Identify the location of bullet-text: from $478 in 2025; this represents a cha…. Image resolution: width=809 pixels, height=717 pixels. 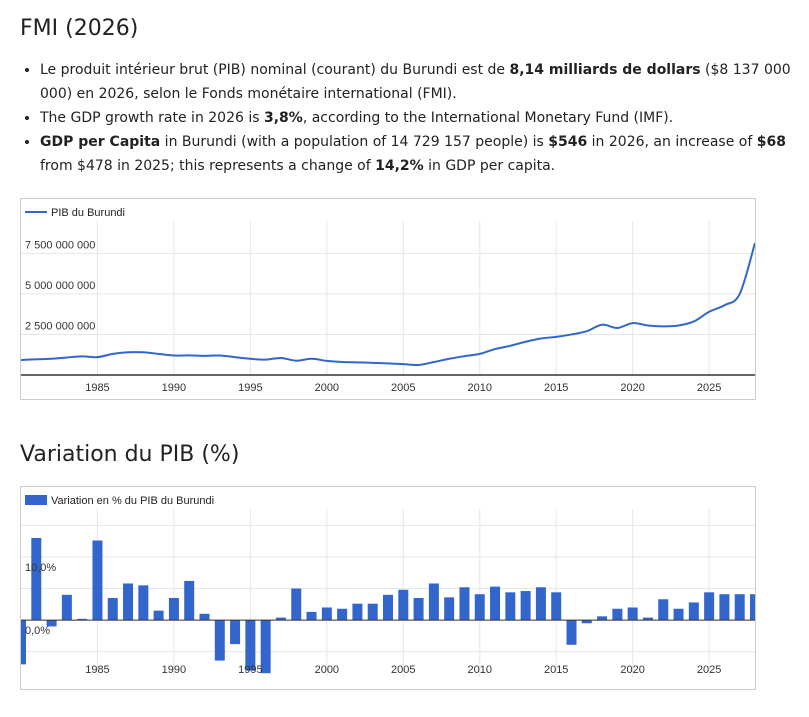
(208, 166).